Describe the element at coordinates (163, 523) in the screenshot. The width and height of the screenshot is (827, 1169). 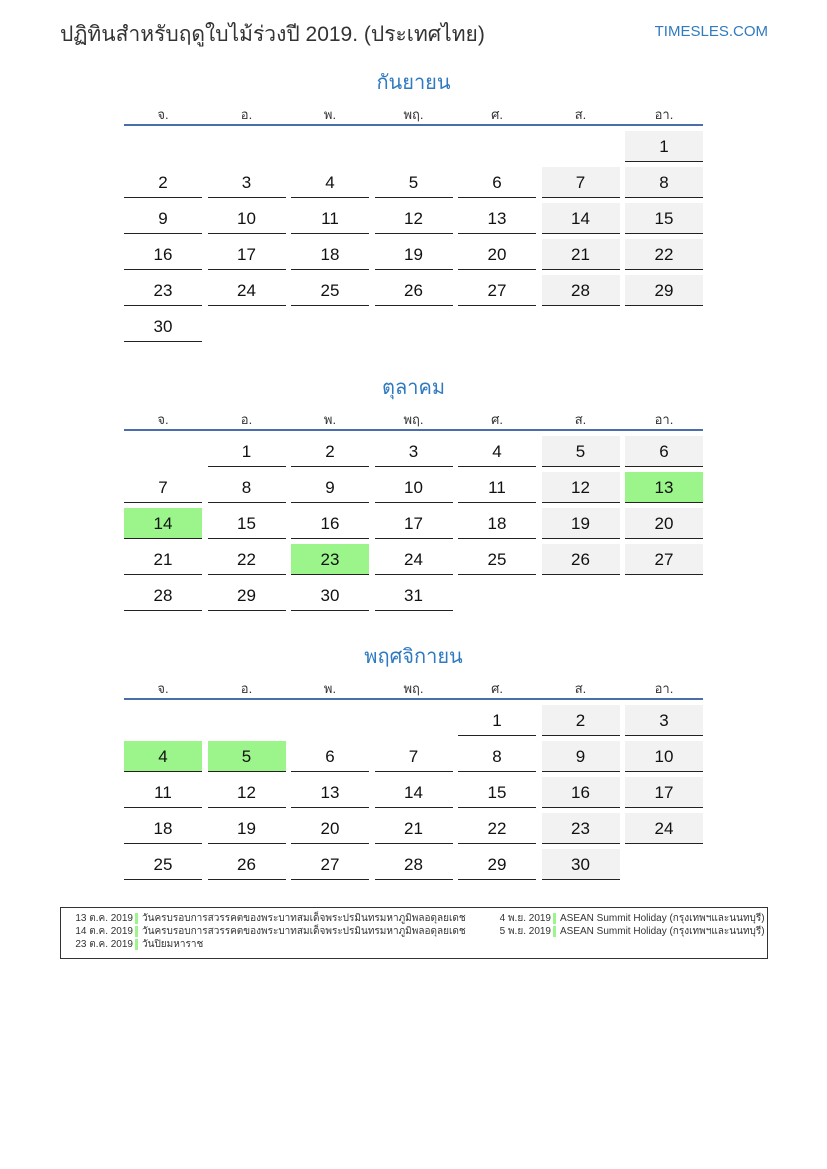
I see `holiday-day-cell: 14` at that location.